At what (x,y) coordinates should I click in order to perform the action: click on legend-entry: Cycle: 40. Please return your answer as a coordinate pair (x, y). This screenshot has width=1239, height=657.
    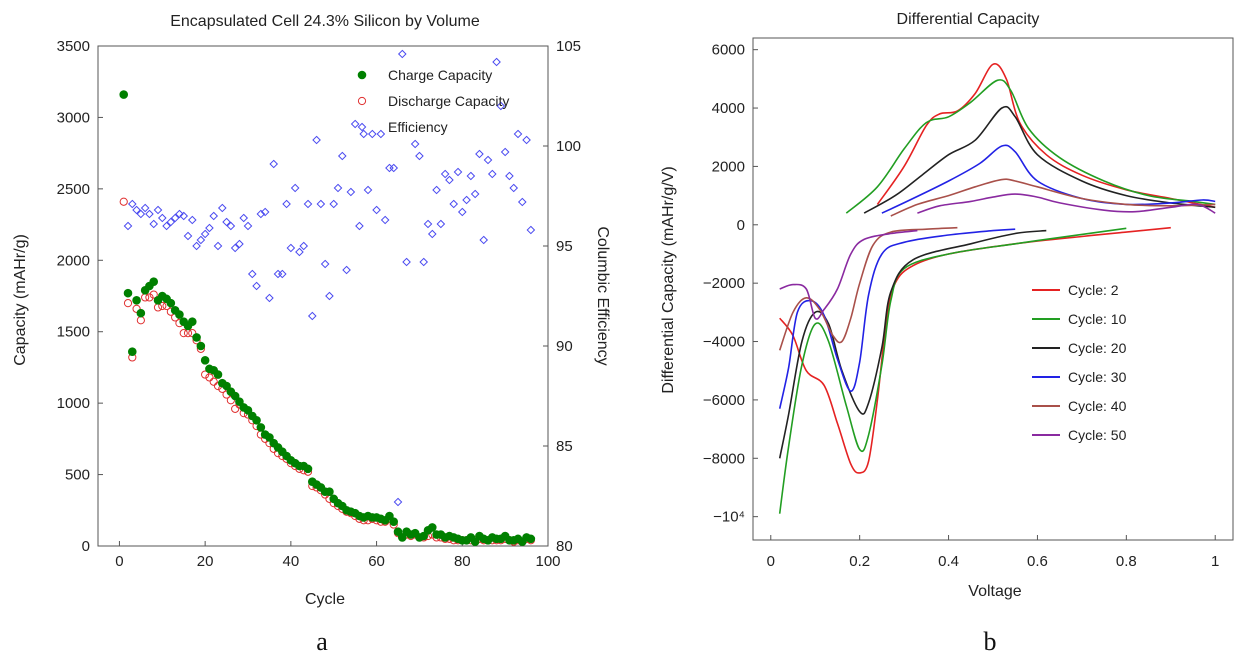
    Looking at the image, I should click on (1097, 406).